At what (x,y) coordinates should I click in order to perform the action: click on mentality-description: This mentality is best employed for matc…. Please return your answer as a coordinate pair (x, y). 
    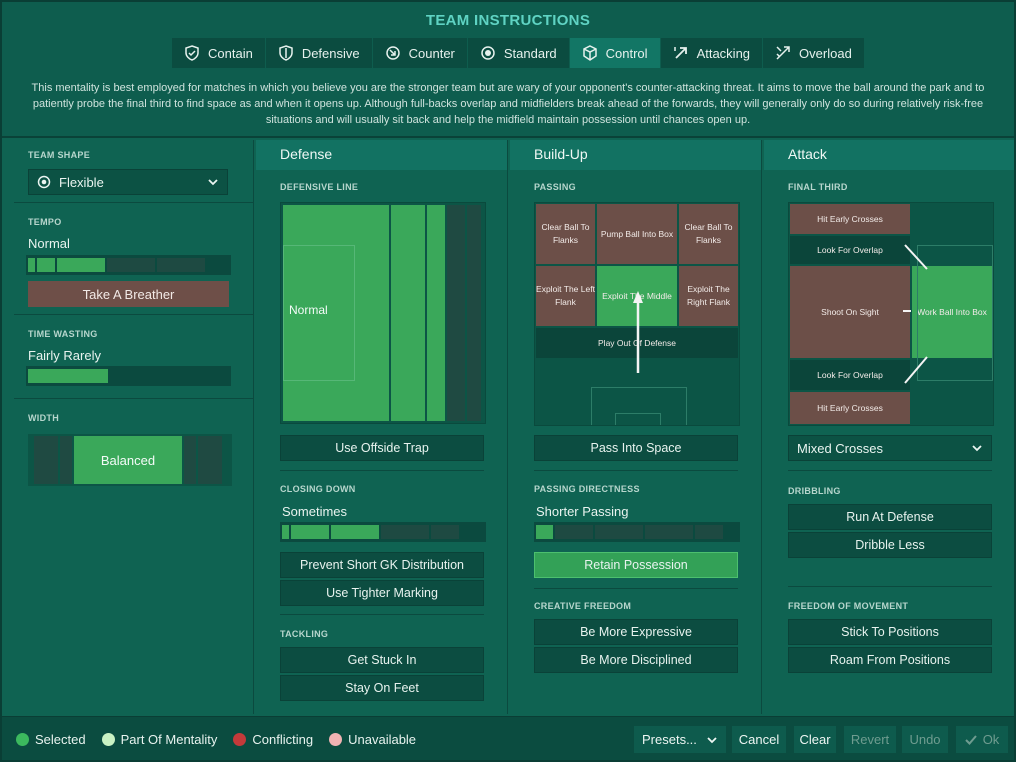
    Looking at the image, I should click on (508, 104).